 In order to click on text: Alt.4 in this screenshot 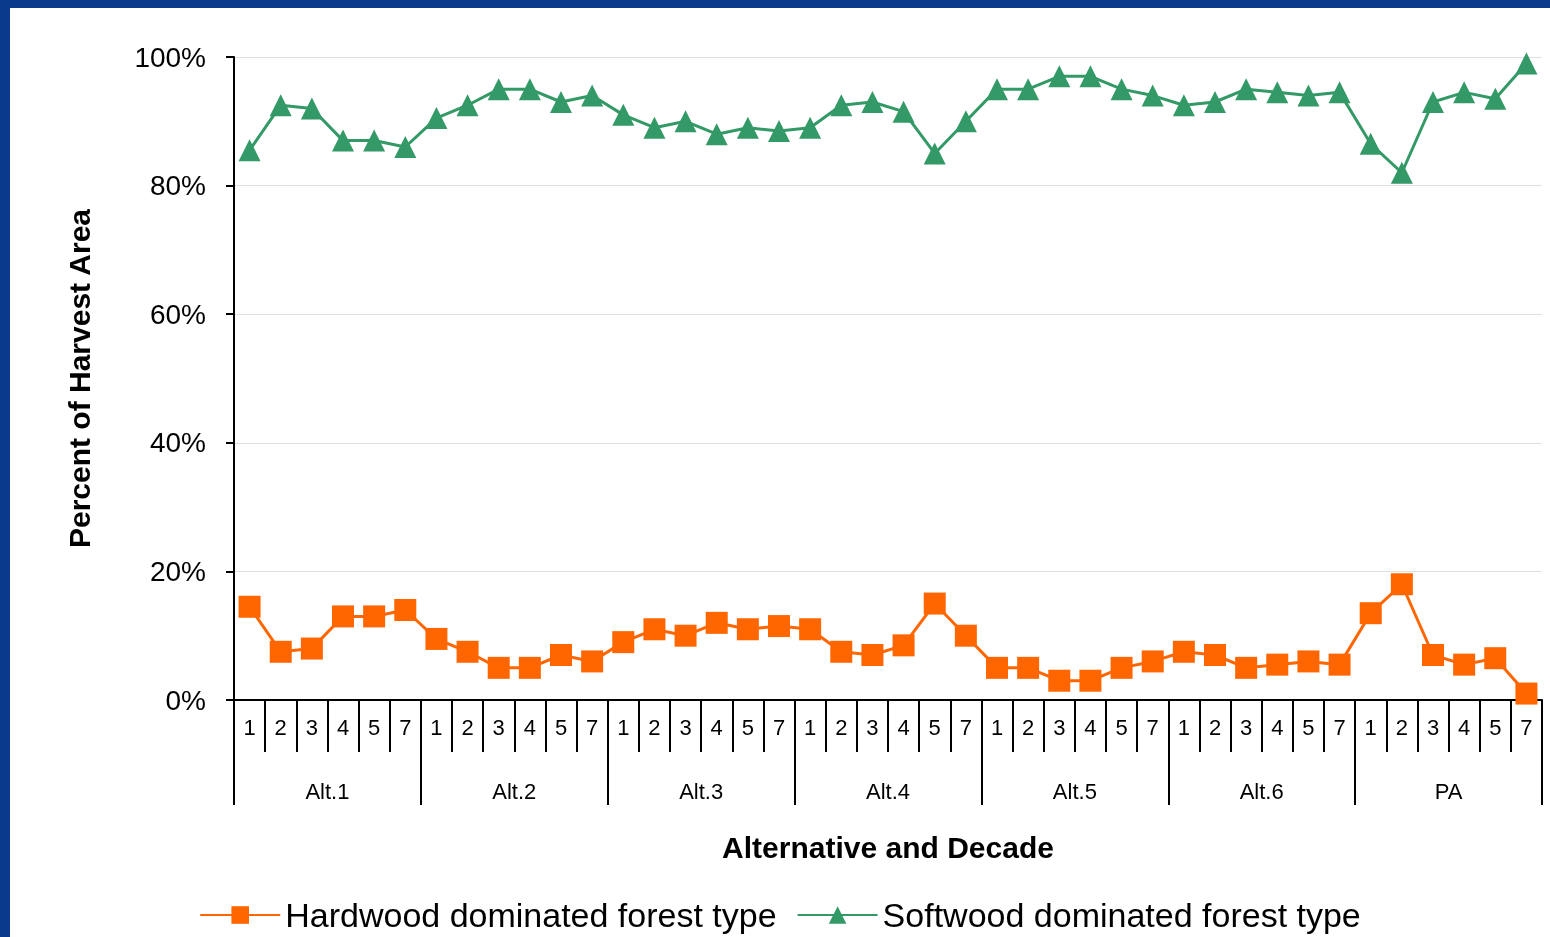, I will do `click(888, 791)`.